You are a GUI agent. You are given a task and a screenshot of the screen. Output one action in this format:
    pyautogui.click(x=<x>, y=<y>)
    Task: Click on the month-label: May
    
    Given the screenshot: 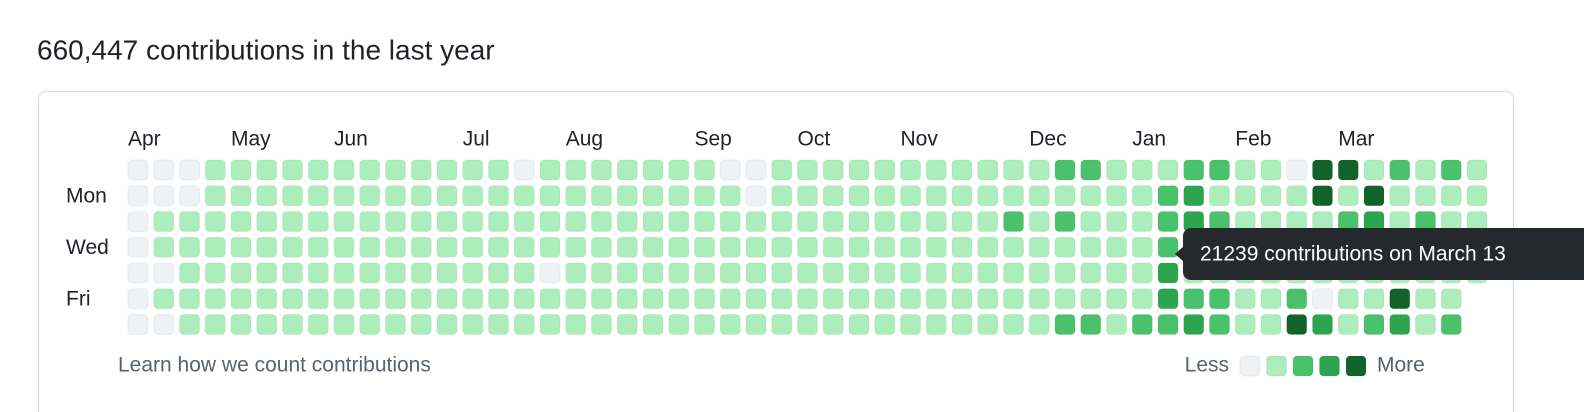 What is the action you would take?
    pyautogui.click(x=251, y=139)
    